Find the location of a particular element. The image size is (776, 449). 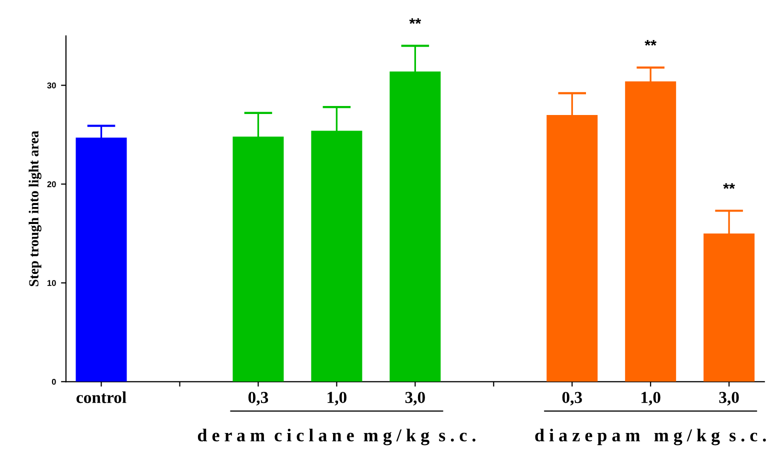

text: d e r a m c i c l a n e m g / k g s . c . is located at coordinates (337, 437).